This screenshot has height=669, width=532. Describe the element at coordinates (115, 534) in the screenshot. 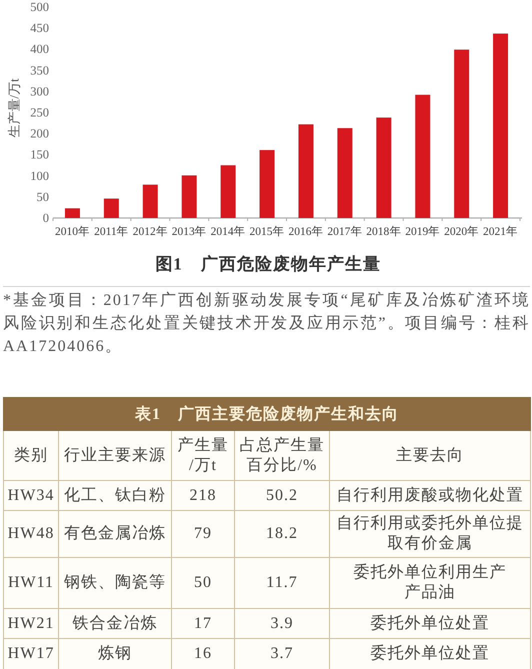

I see `text: 有色金属冶炼` at that location.